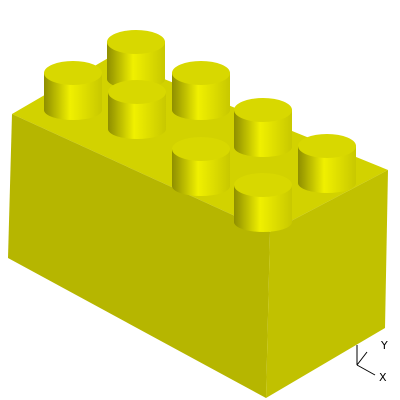  I want to click on x-axis-line, so click(366, 370).